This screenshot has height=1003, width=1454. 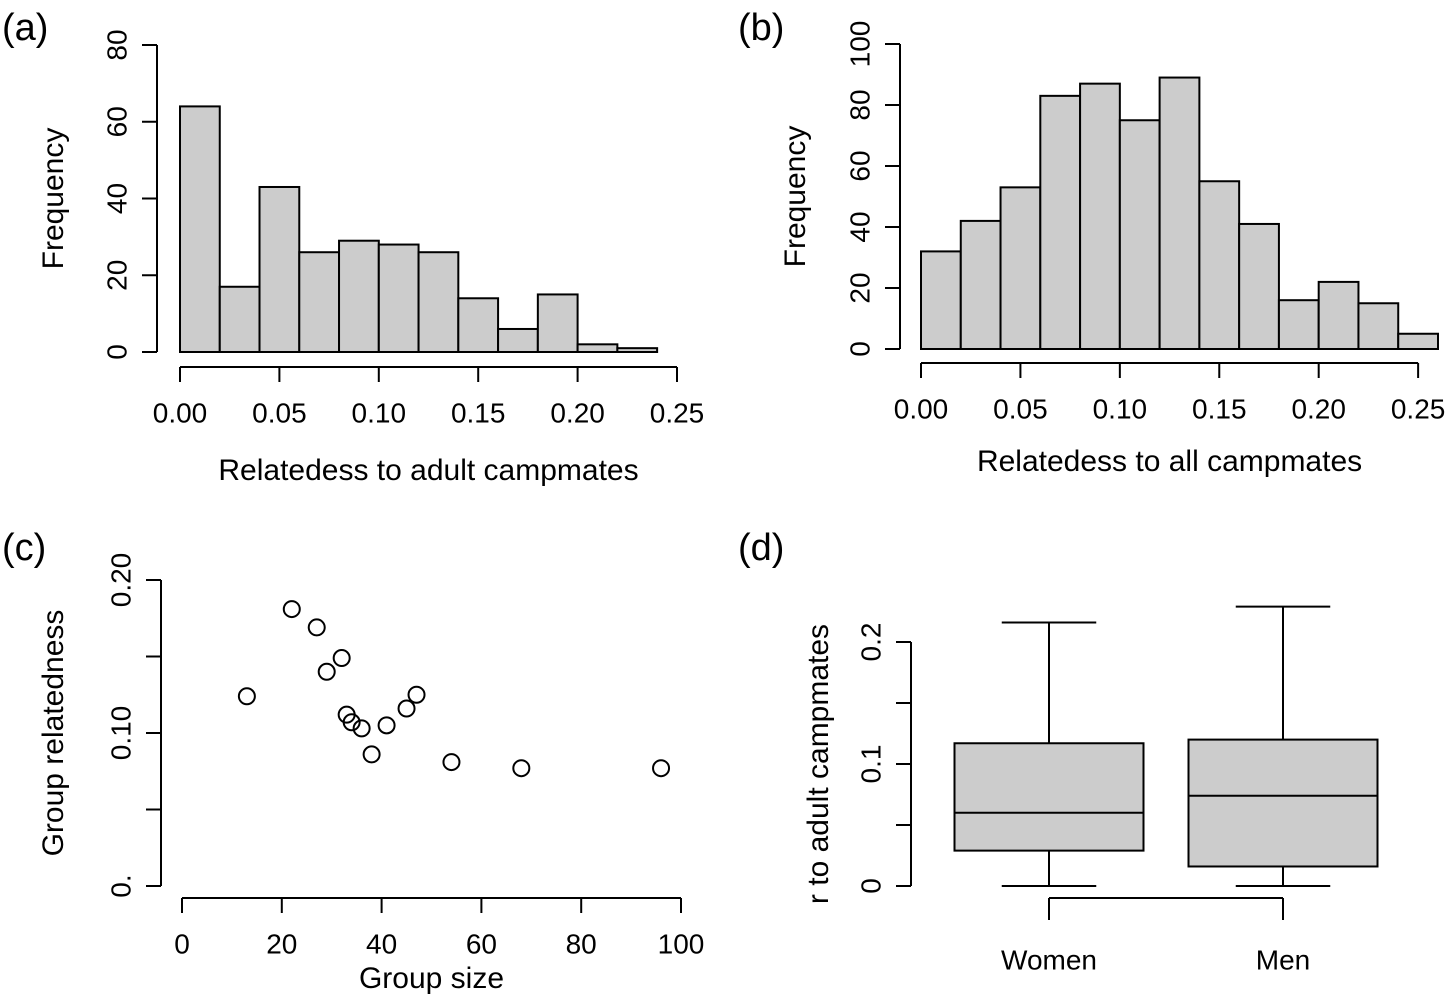 I want to click on panel-label: (b), so click(x=761, y=28).